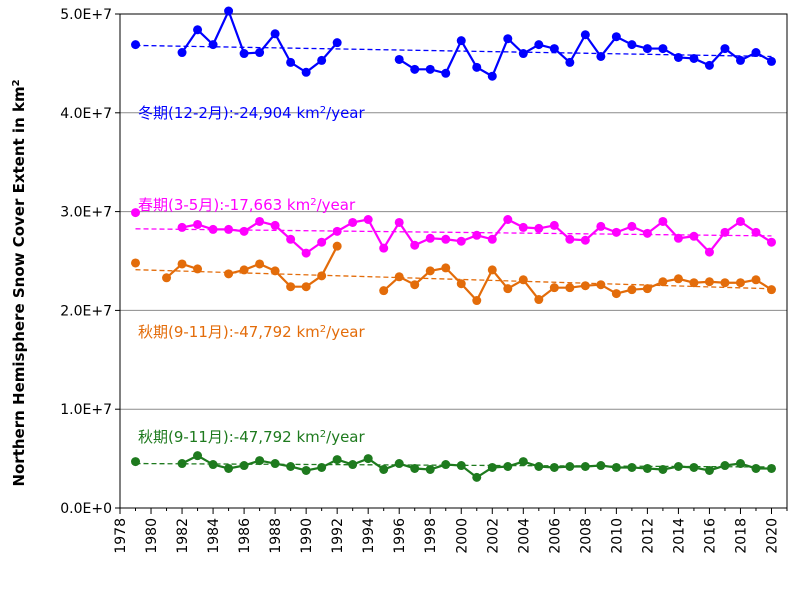  Describe the element at coordinates (247, 205) in the screenshot. I see `series-label: 春期(3-5月):-17,663 km2/year` at that location.